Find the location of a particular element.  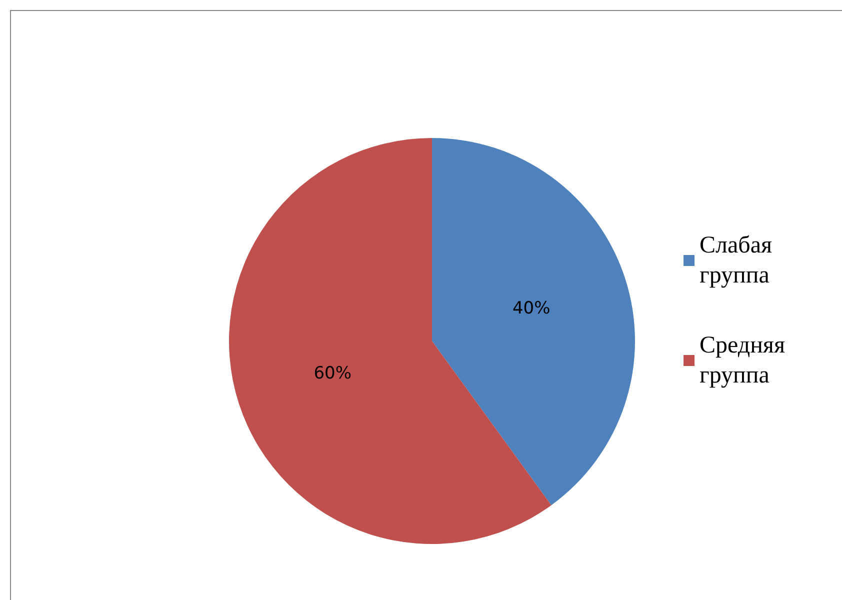

data-label: 40% is located at coordinates (531, 308).